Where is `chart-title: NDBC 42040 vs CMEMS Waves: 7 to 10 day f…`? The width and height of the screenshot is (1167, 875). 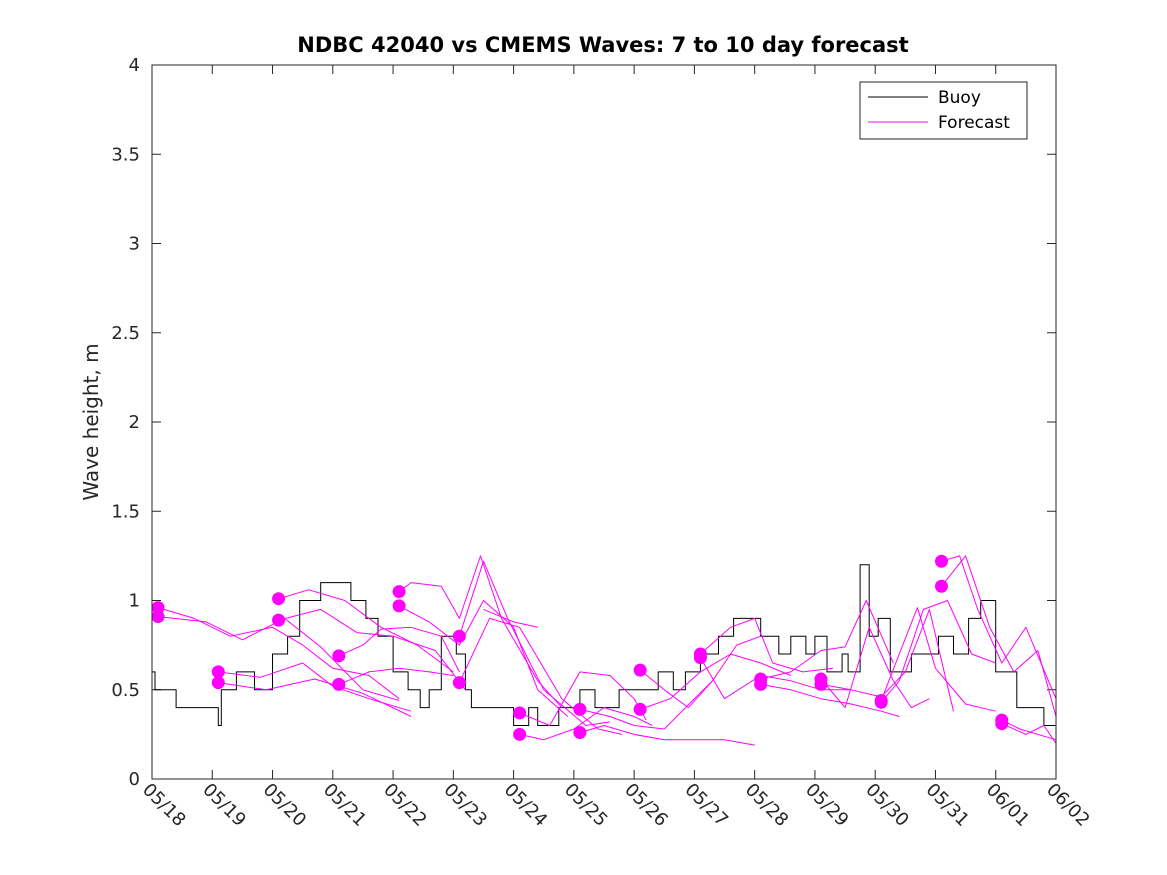 chart-title: NDBC 42040 vs CMEMS Waves: 7 to 10 day f… is located at coordinates (602, 45).